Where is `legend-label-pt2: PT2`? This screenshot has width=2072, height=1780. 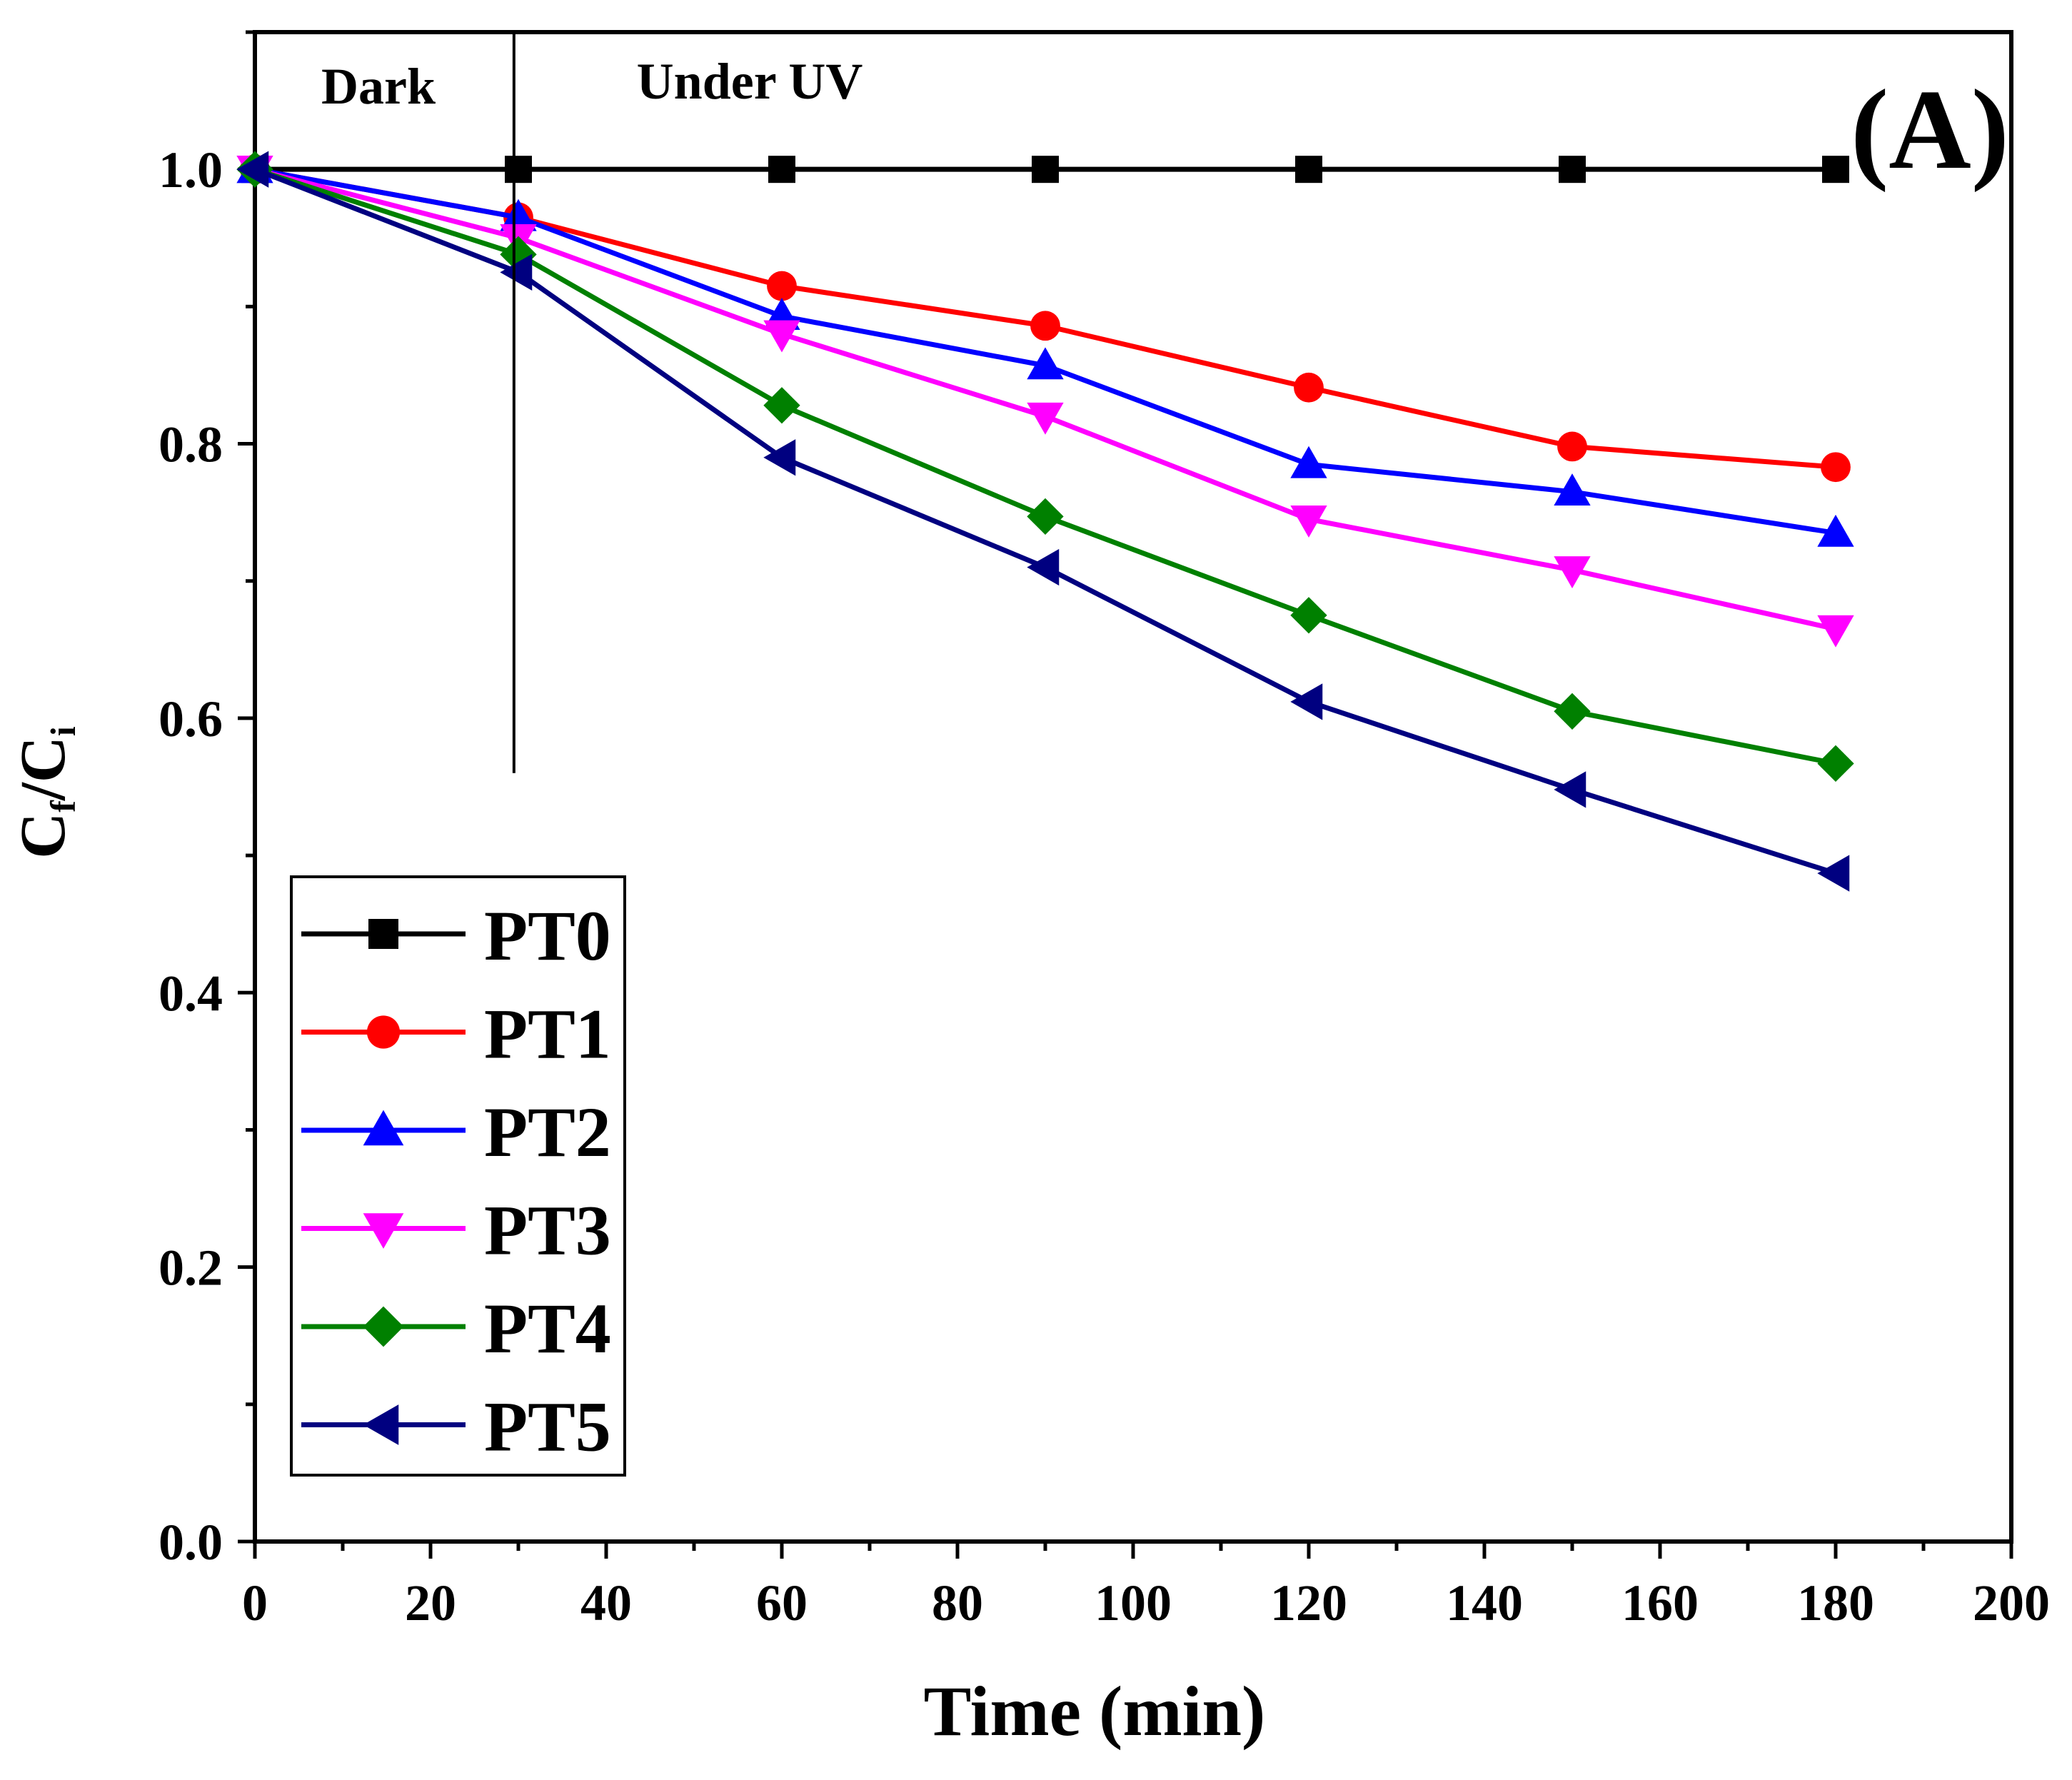
legend-label-pt2: PT2 is located at coordinates (547, 1132).